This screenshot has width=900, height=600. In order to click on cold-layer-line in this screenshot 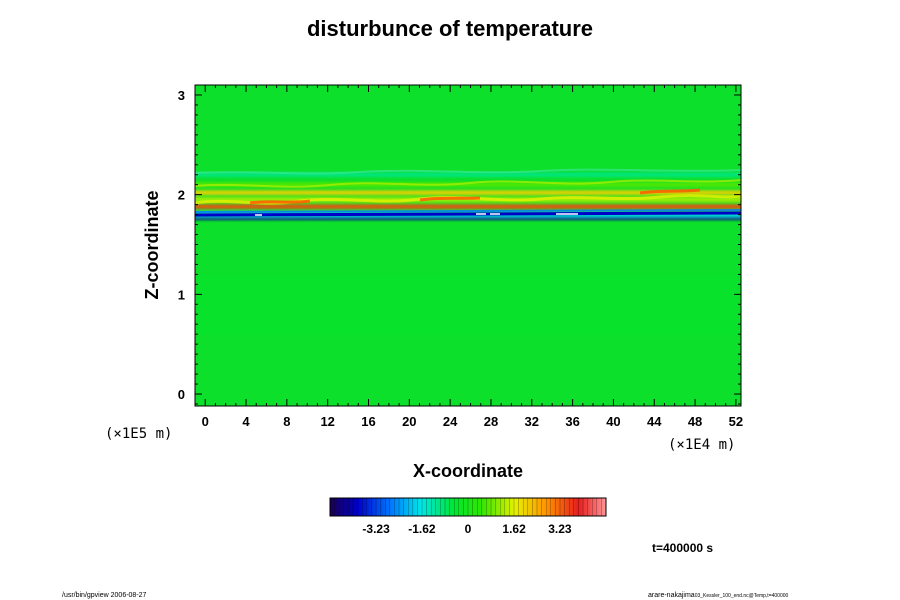, I will do `click(468, 214)`.